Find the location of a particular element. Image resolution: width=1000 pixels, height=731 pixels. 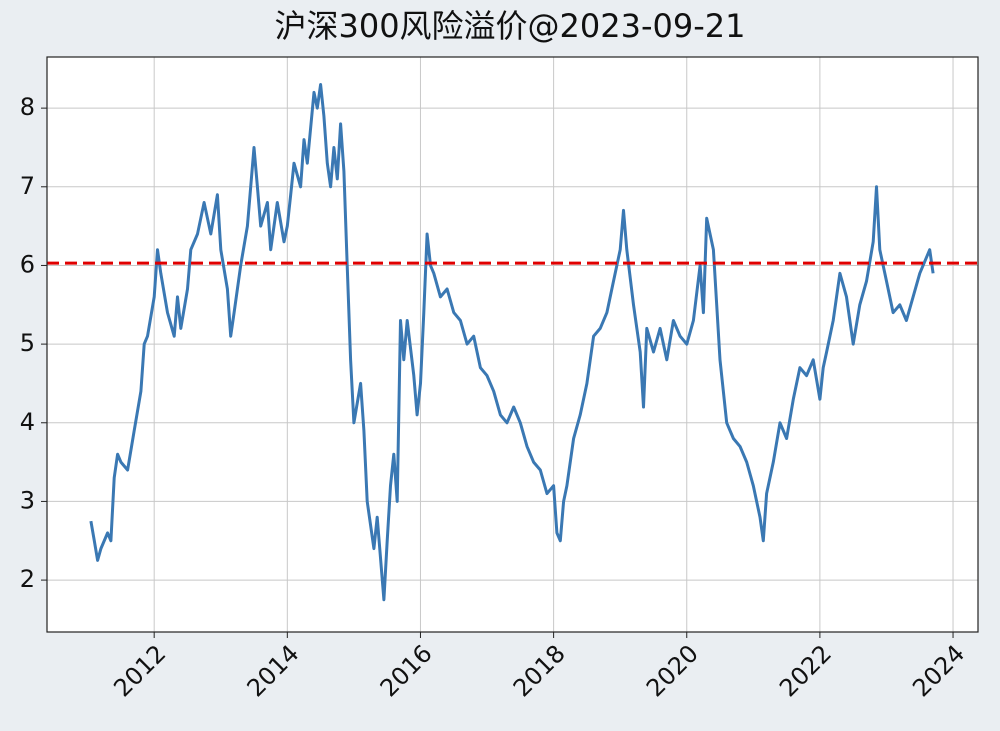

y-tick-label: 3 is located at coordinates (27, 500).